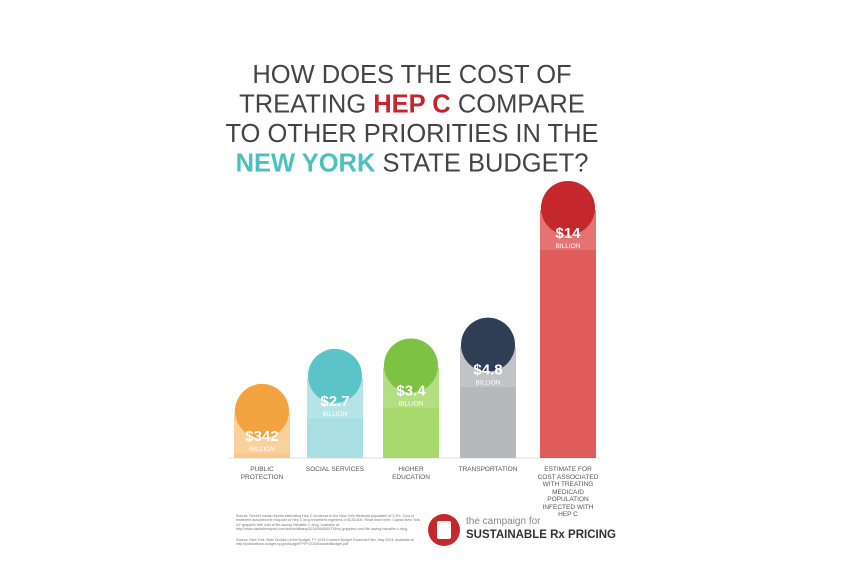  What do you see at coordinates (518, 105) in the screenshot?
I see `title-segment: COMPARE` at bounding box center [518, 105].